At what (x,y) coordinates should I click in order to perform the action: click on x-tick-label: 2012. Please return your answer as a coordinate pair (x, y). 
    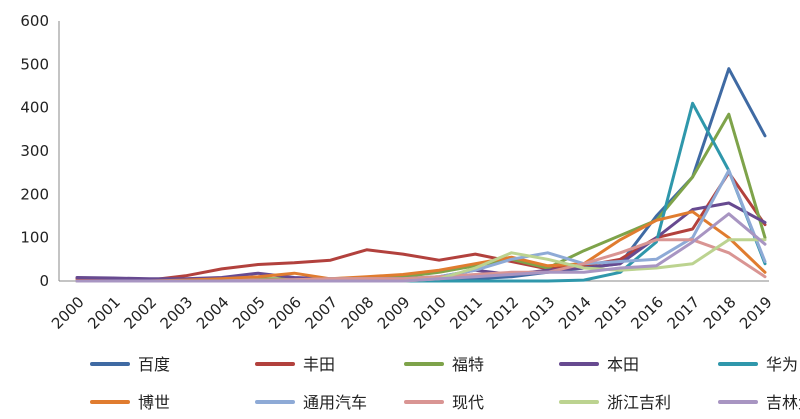
    Looking at the image, I should click on (503, 313).